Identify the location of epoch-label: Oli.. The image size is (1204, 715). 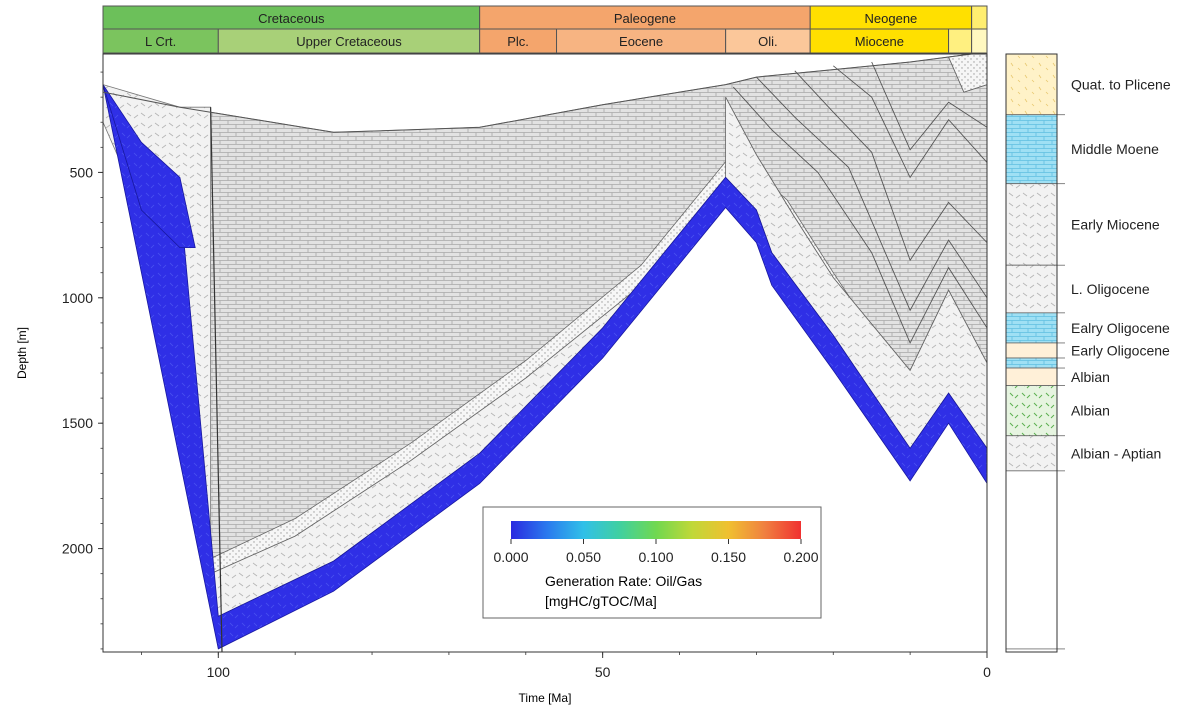
(768, 41).